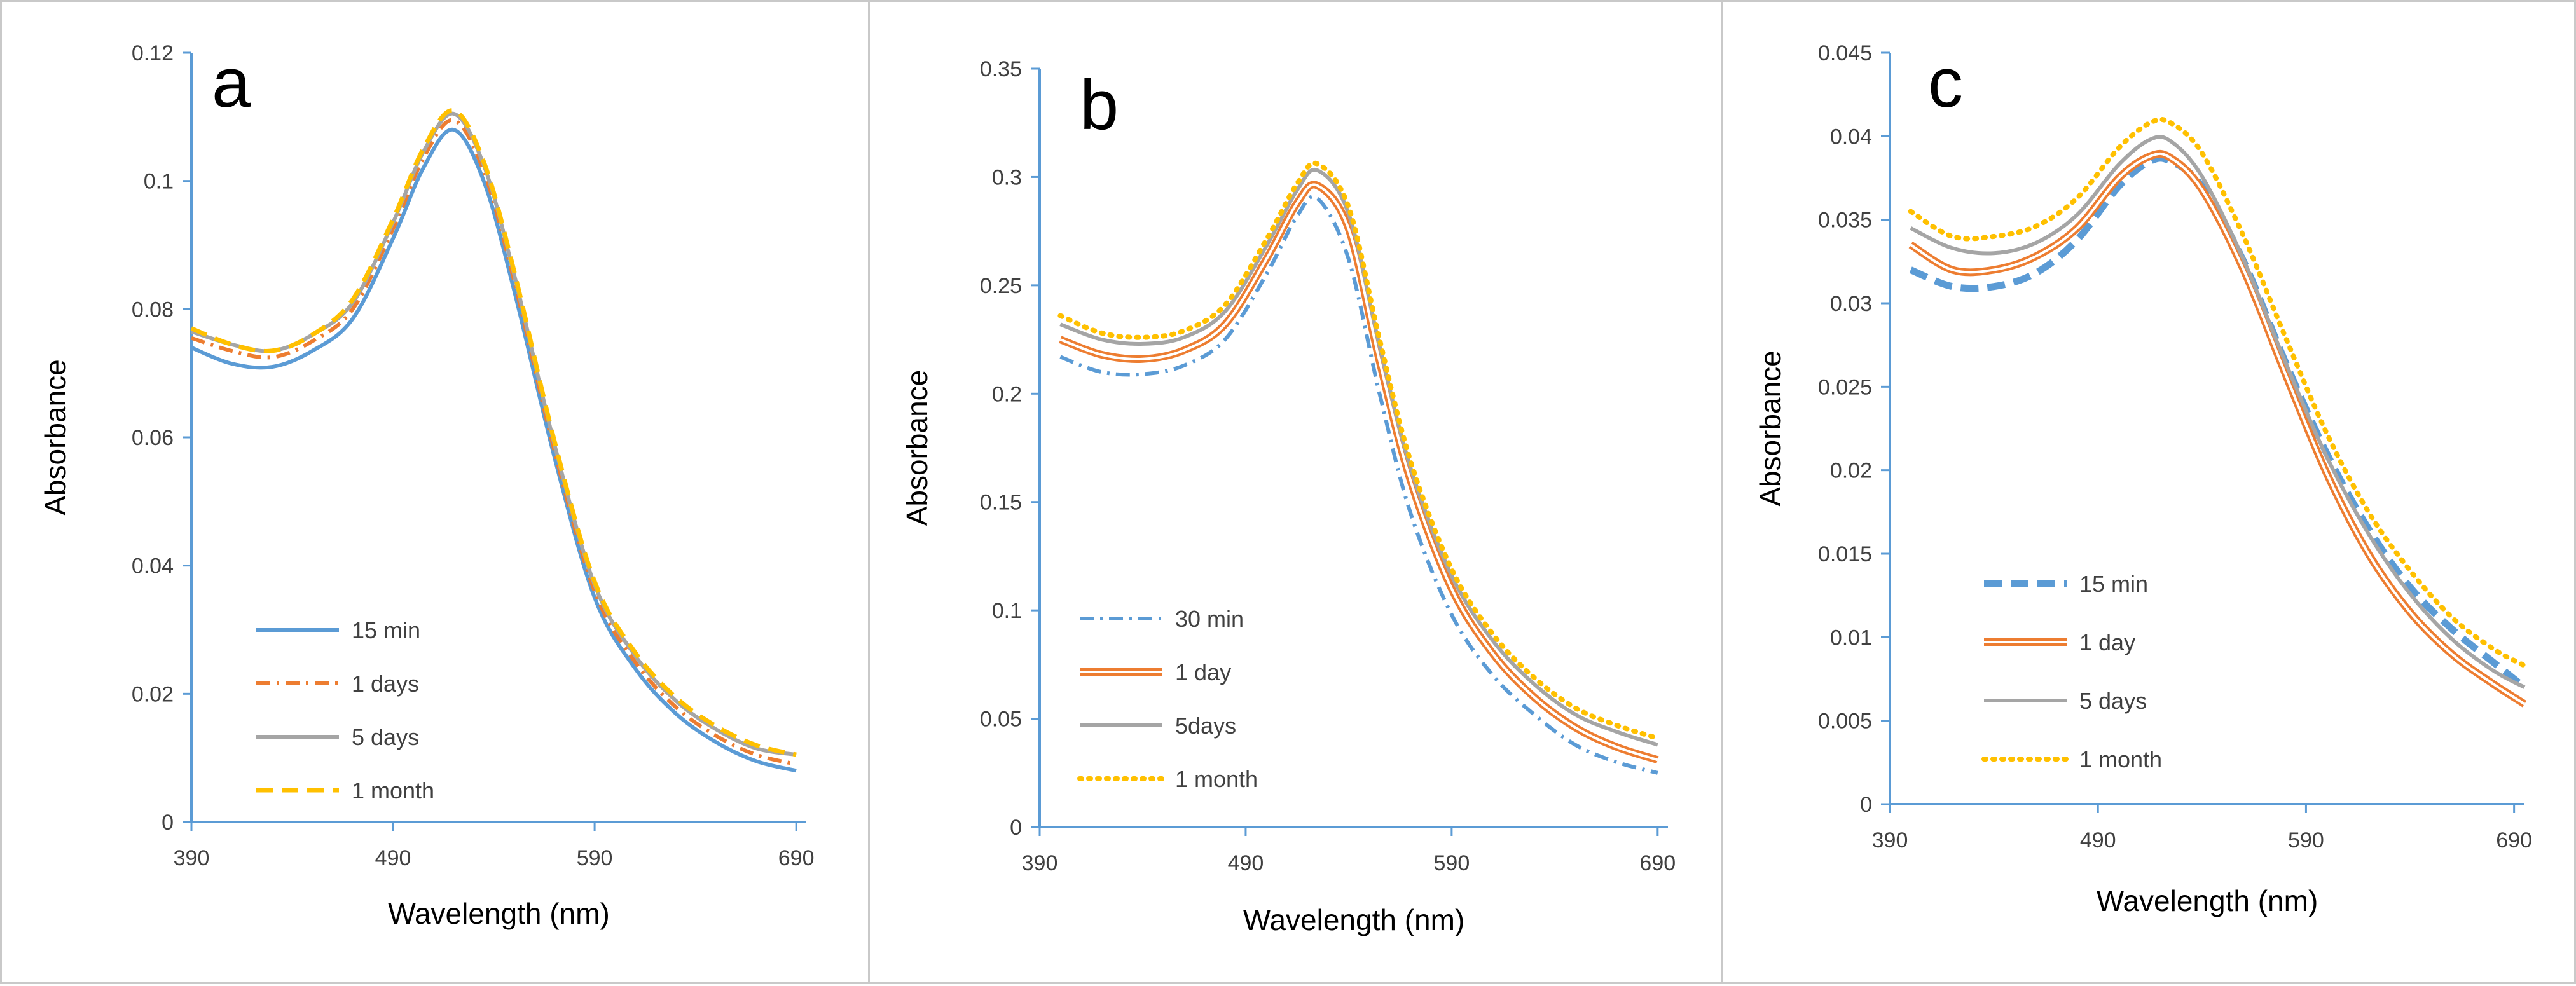  What do you see at coordinates (2120, 759) in the screenshot?
I see `chart-c-legend-label-3: 1 month` at bounding box center [2120, 759].